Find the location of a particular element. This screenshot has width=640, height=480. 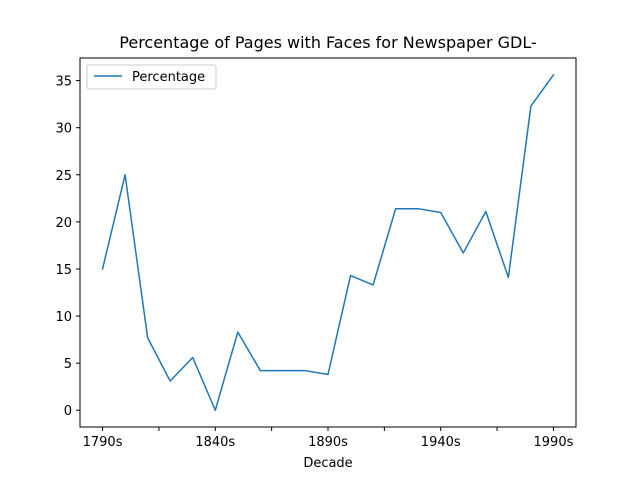

legend-box is located at coordinates (151, 77).